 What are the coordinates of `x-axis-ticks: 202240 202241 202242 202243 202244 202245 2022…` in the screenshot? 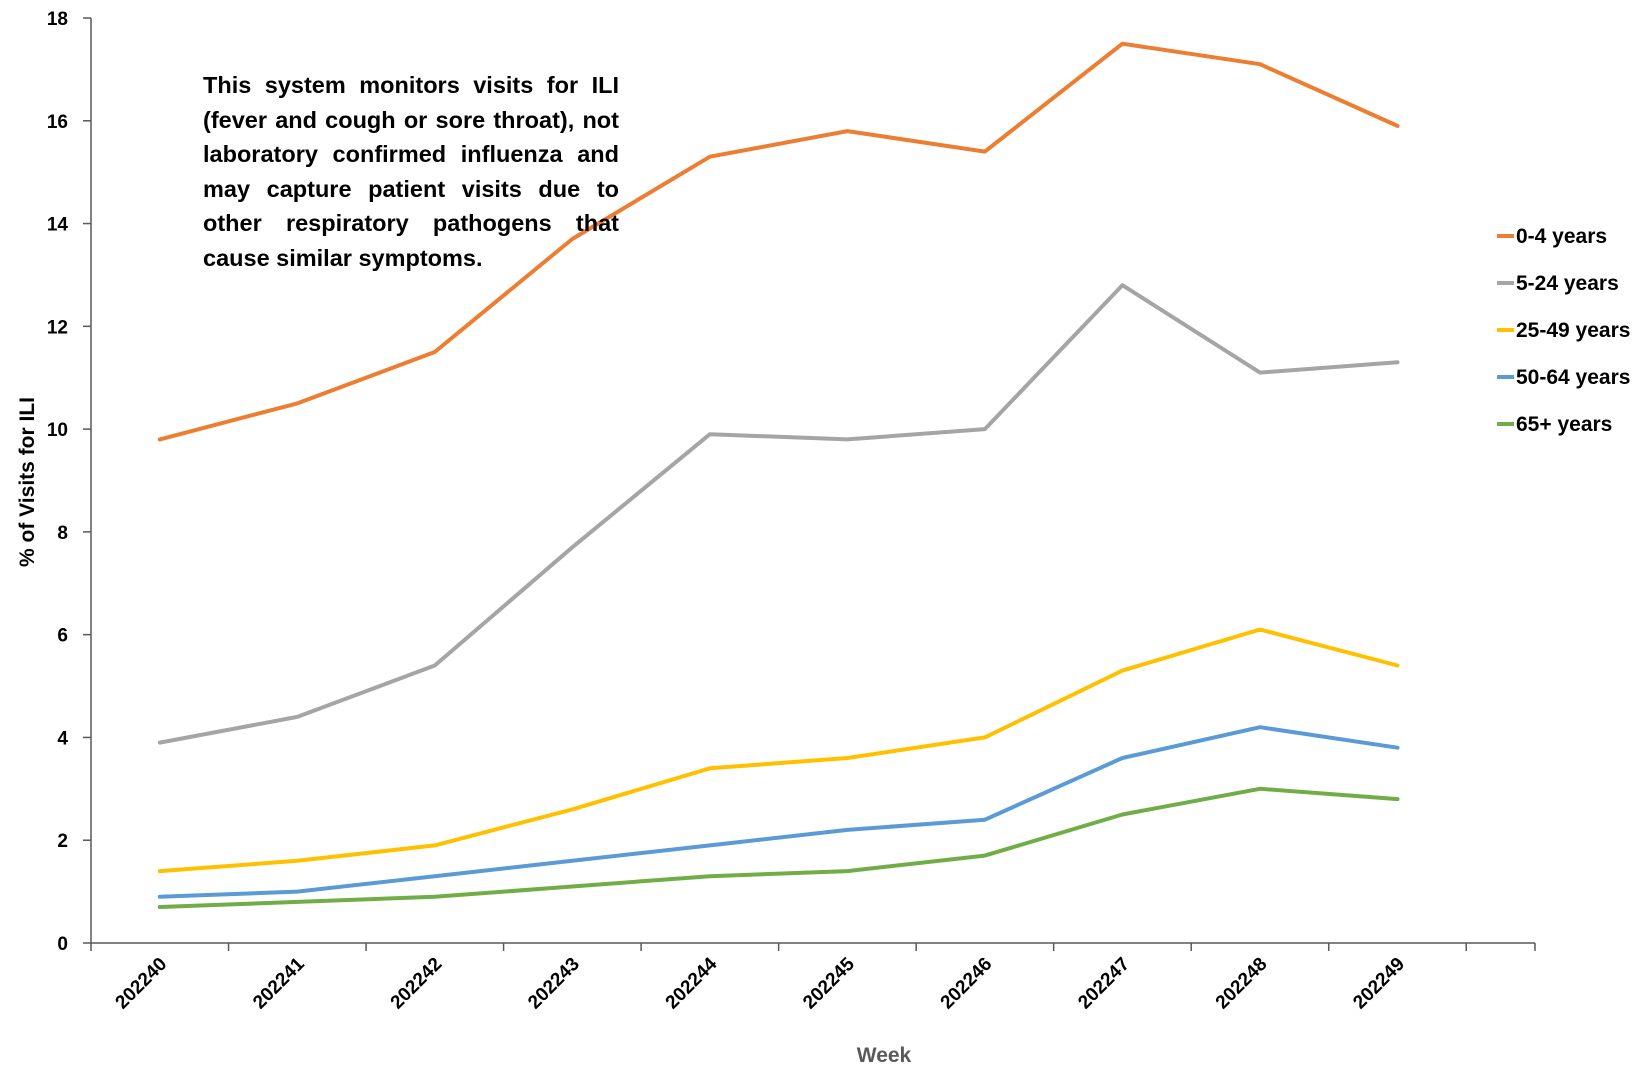 It's located at (813, 978).